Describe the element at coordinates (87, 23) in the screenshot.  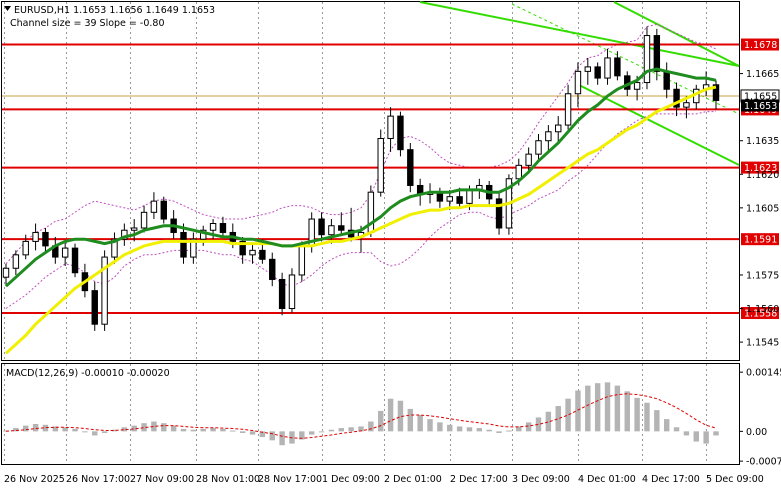
I see `channel-info: Channel size = 39 Slope = -0.80` at that location.